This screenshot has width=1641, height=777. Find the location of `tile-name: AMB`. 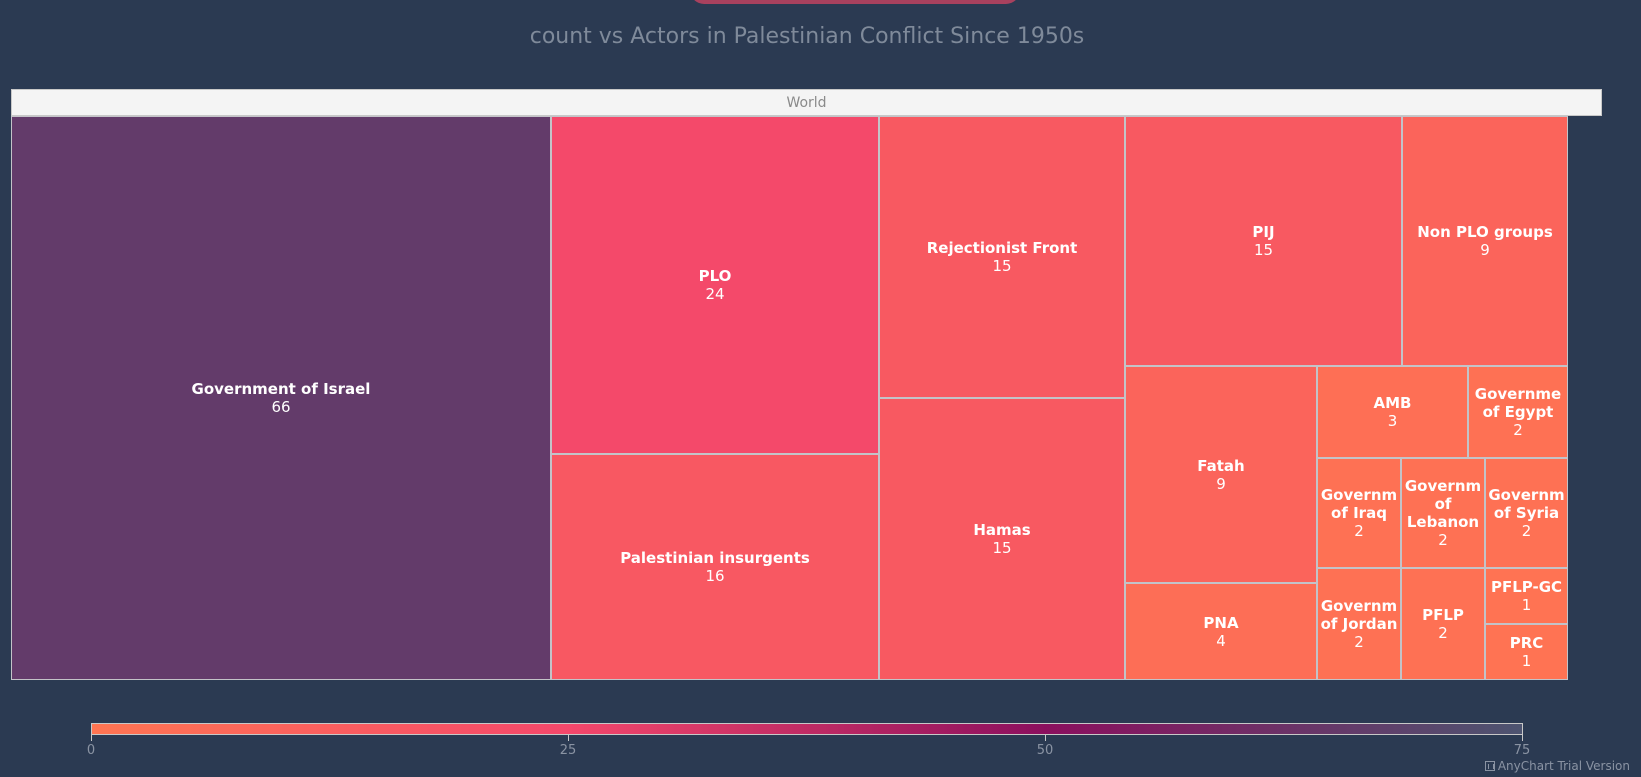

tile-name: AMB is located at coordinates (1392, 403).